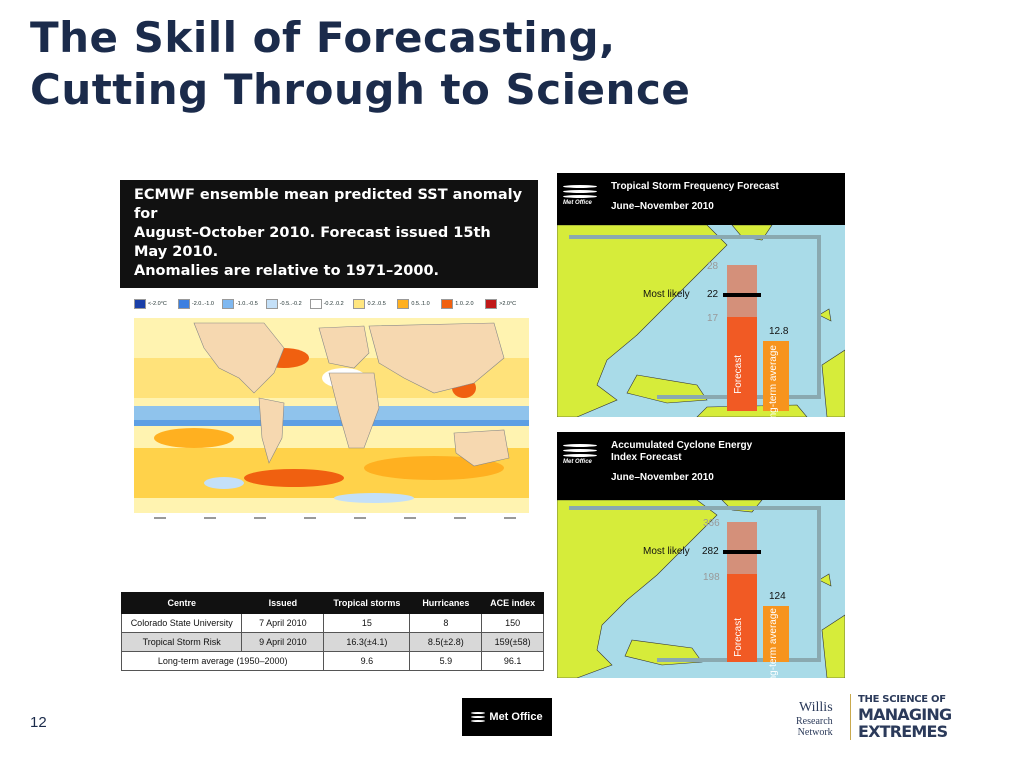 The image size is (1024, 768). What do you see at coordinates (701, 589) in the screenshot?
I see `atlantic-map-ace` at bounding box center [701, 589].